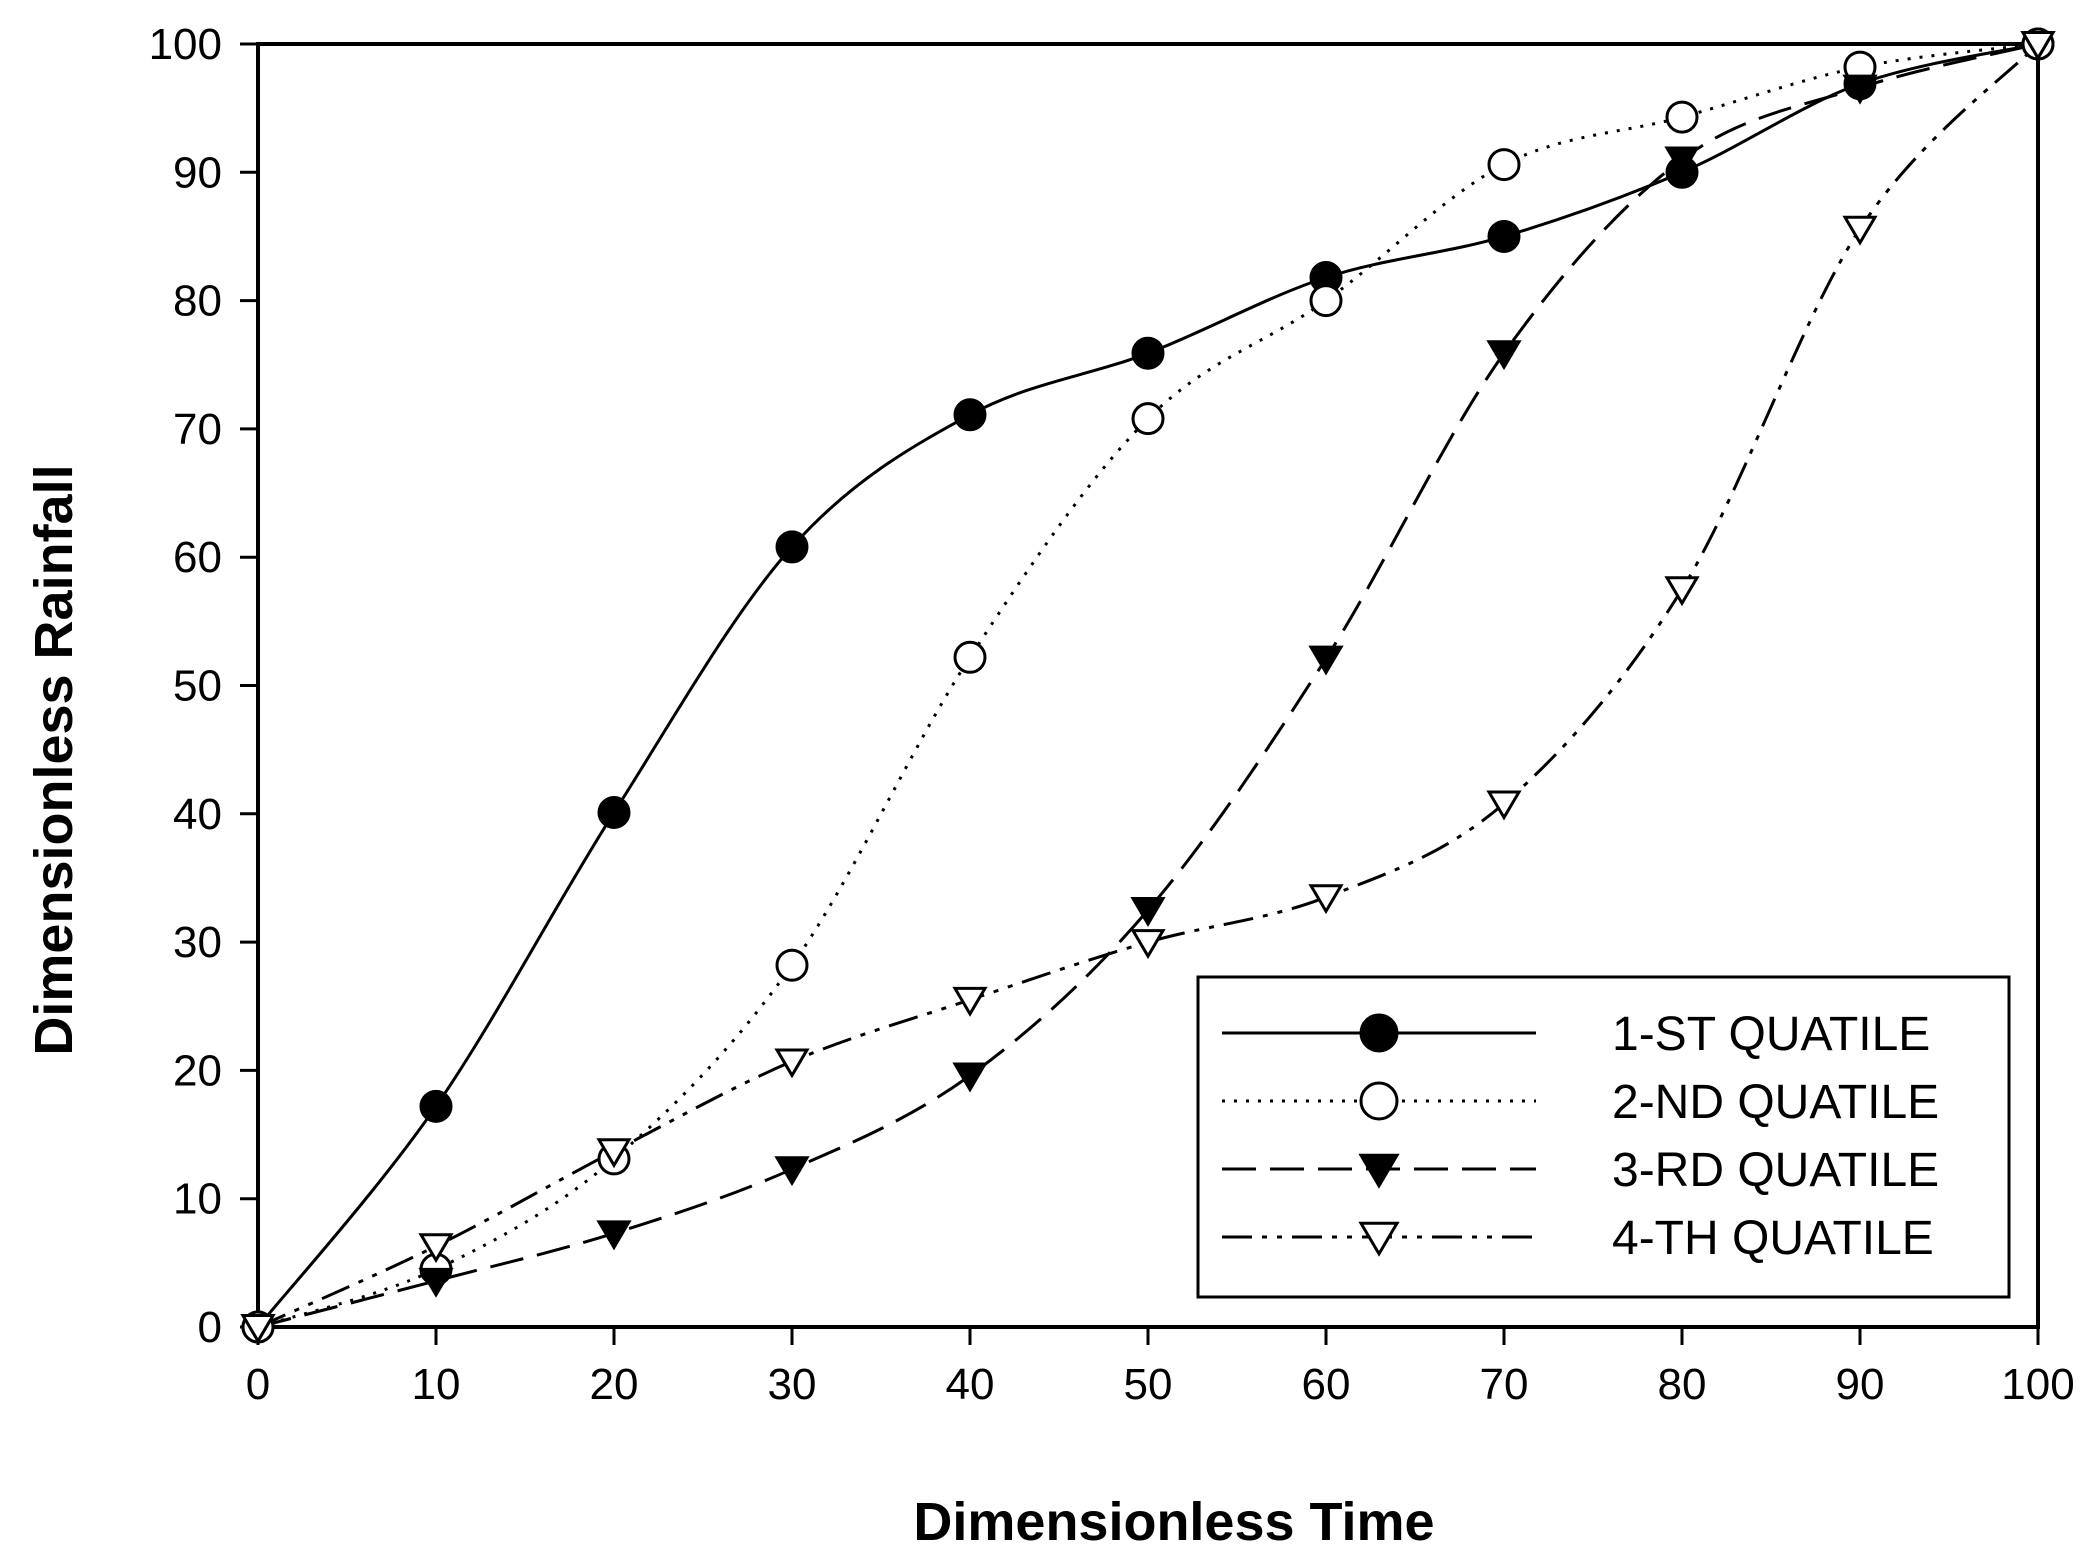 Image resolution: width=2092 pixels, height=1566 pixels. I want to click on legend-box, so click(1603, 1137).